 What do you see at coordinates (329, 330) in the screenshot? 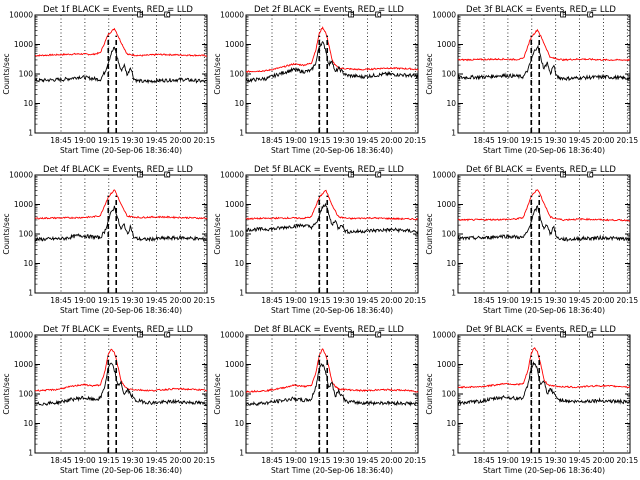
I see `panel-title: Det 8f BLACK = Events, RED = LLD` at bounding box center [329, 330].